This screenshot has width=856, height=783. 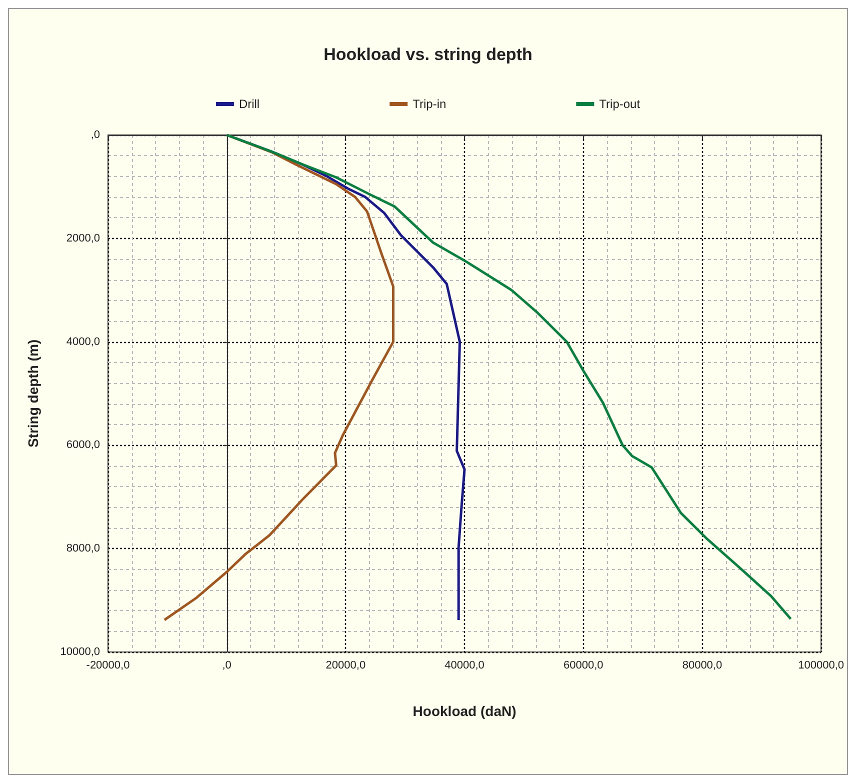 I want to click on legend-label: Trip-out, so click(x=620, y=104).